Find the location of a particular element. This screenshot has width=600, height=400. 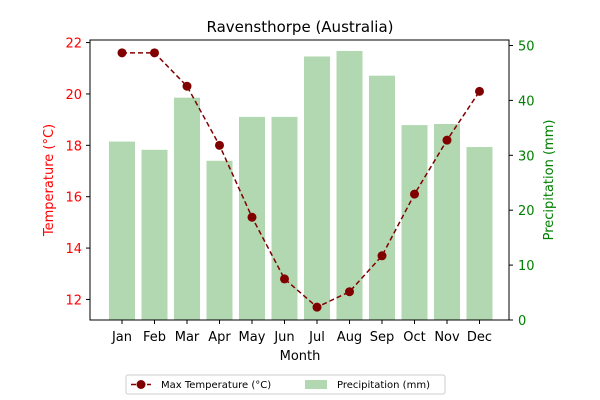

right-y-axis: 0 10 20 30 40 50 is located at coordinates (522, 184).